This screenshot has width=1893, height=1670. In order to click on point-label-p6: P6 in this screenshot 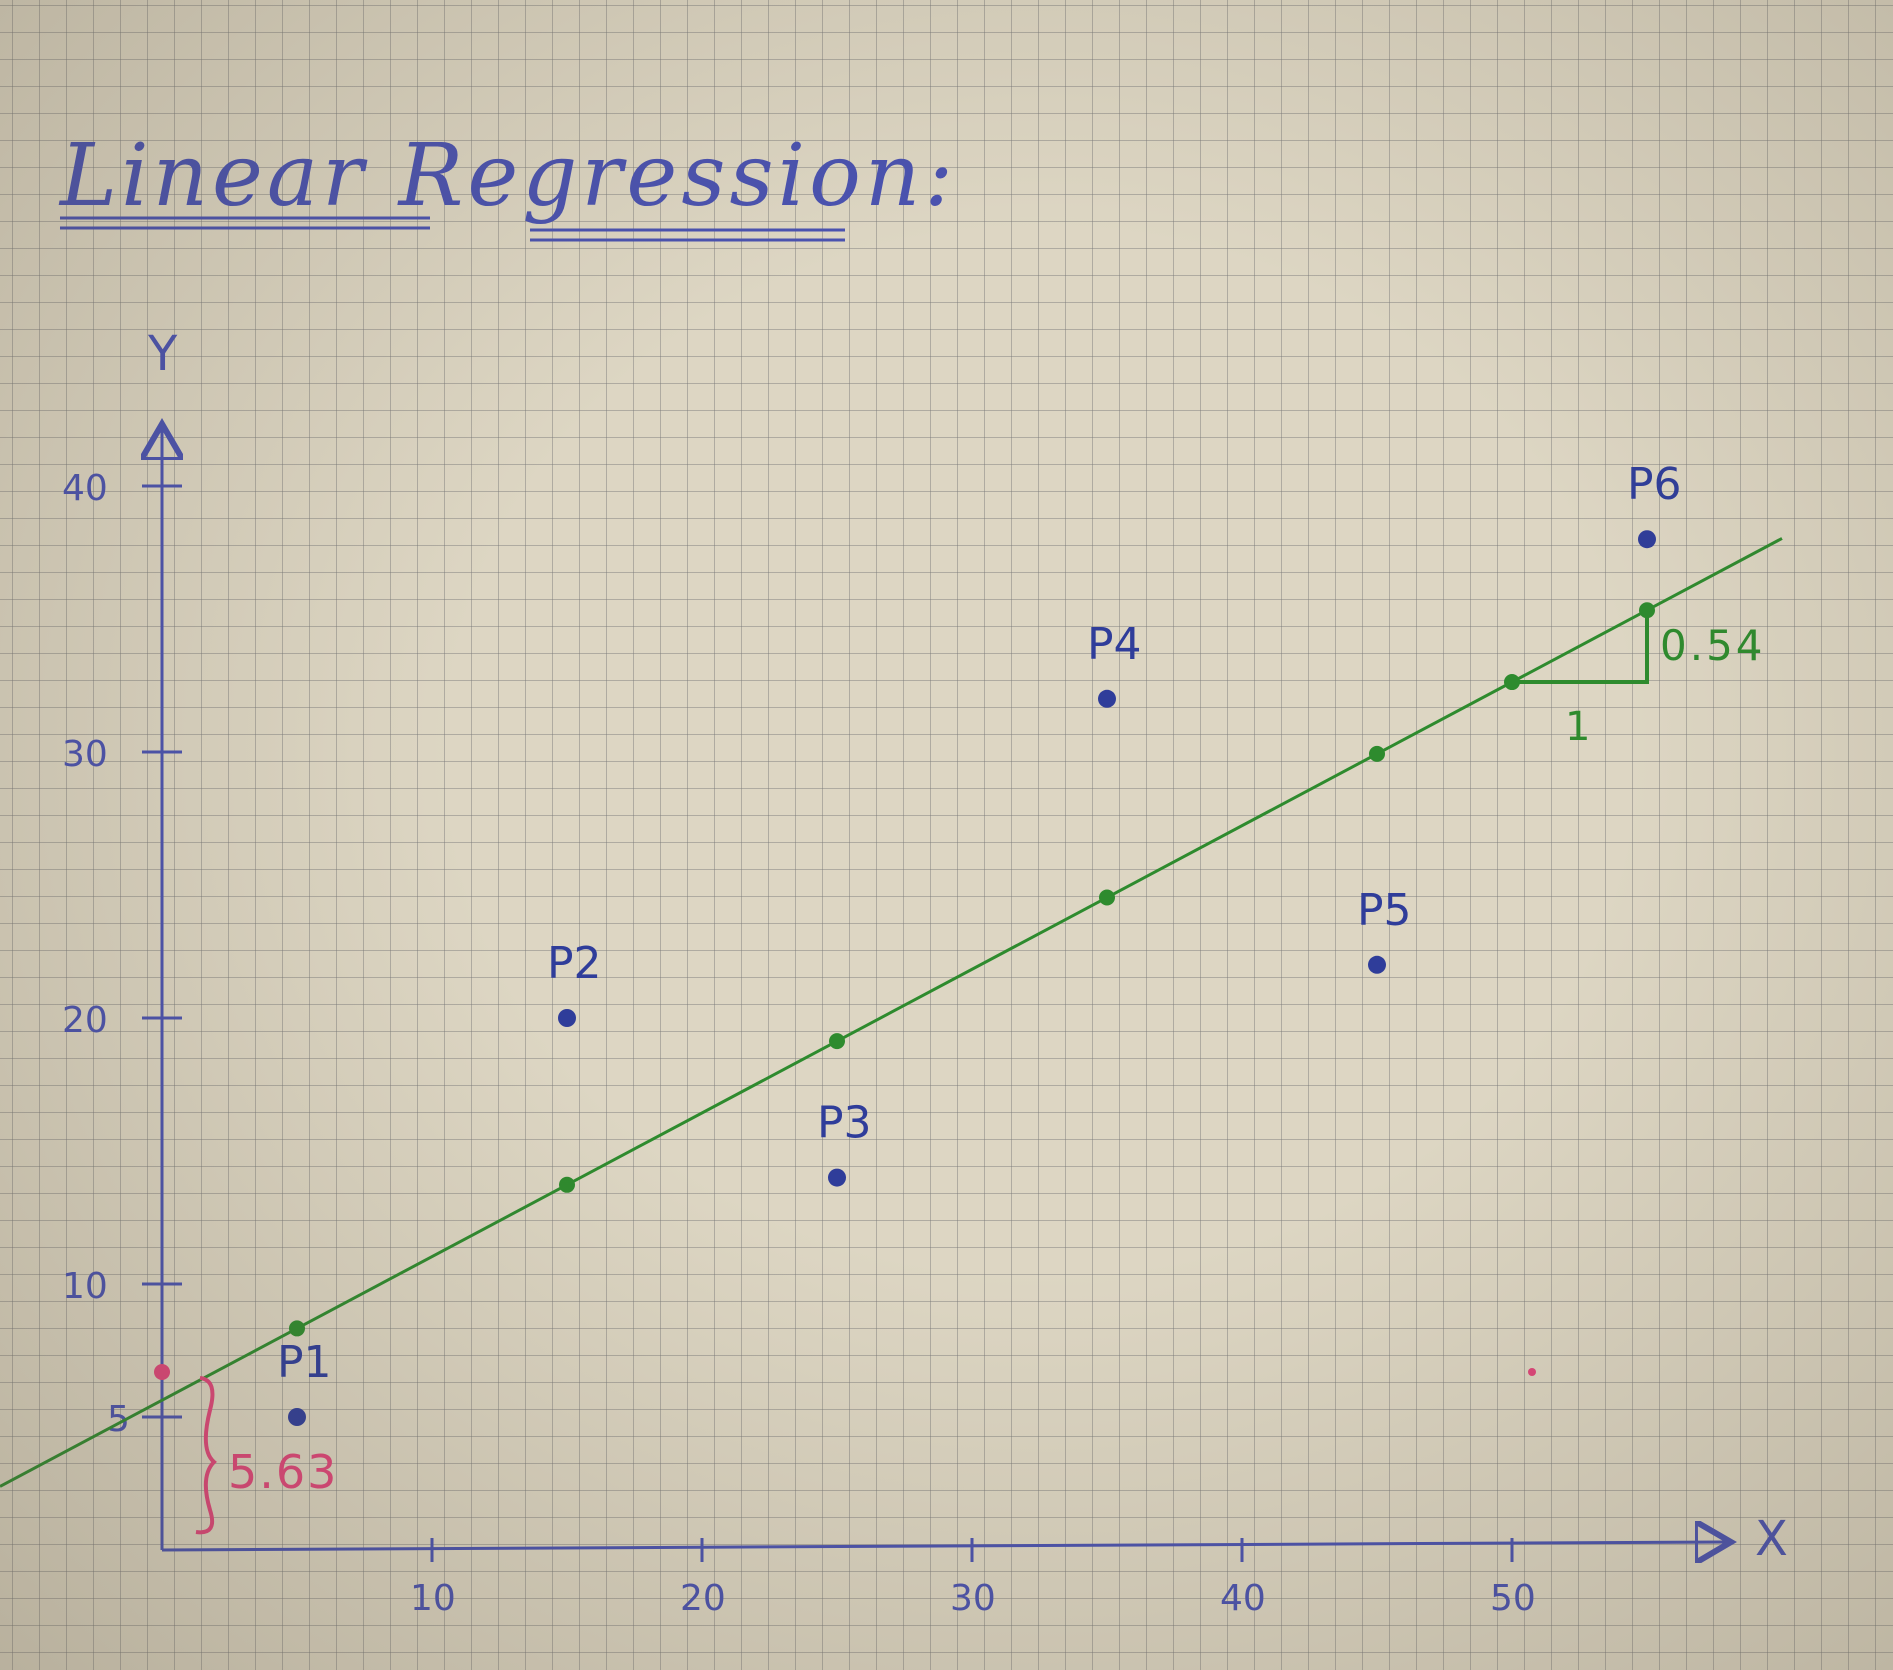, I will do `click(1654, 484)`.